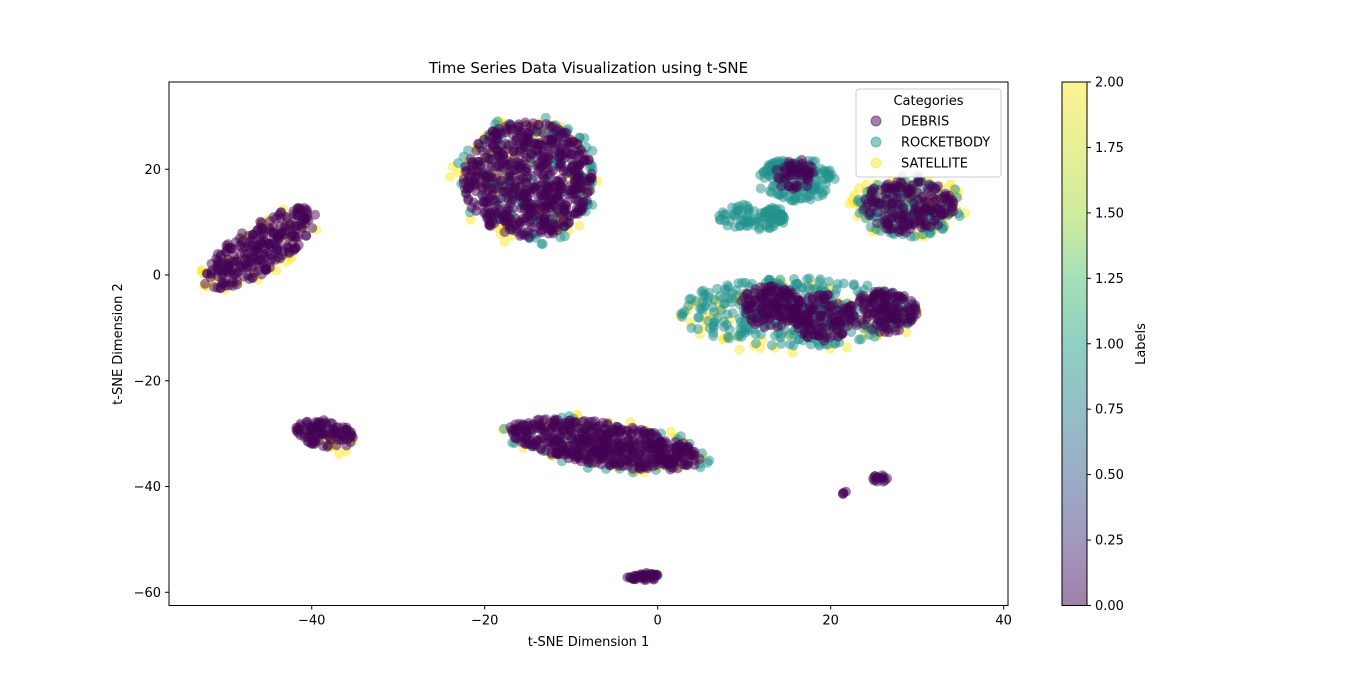  What do you see at coordinates (830, 621) in the screenshot?
I see `x-tick-label: 20` at bounding box center [830, 621].